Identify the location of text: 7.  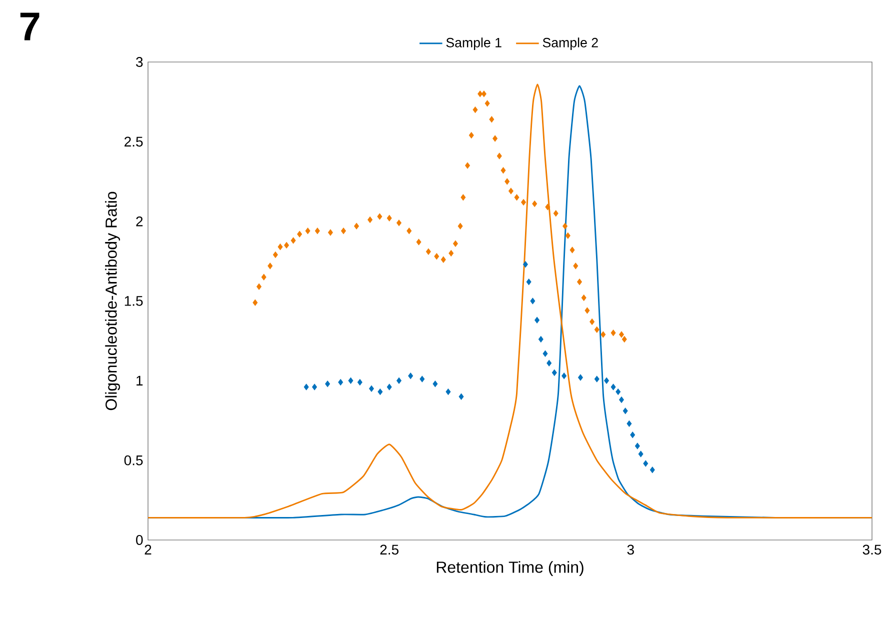
(30, 26).